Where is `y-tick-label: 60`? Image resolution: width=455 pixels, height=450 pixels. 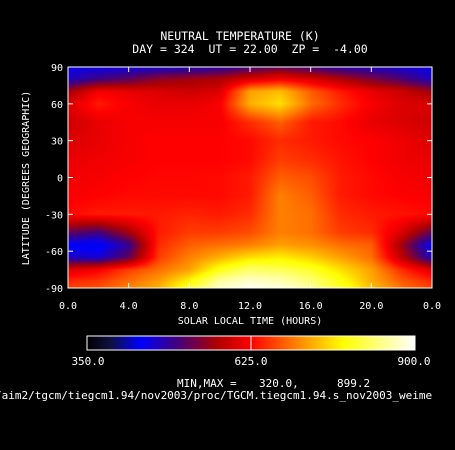
y-tick-label: 60 is located at coordinates (57, 105).